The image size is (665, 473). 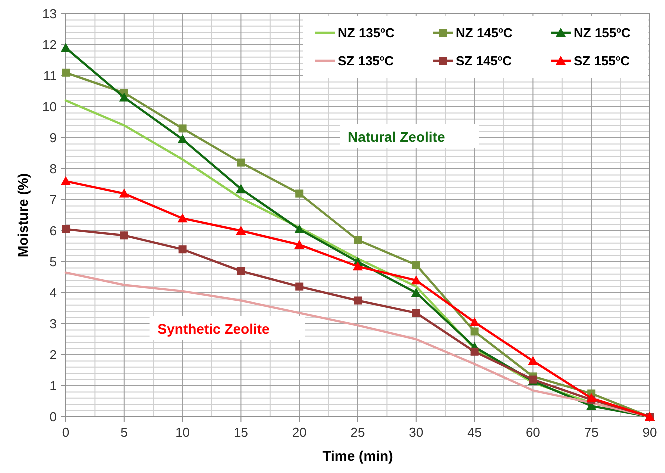 What do you see at coordinates (66, 432) in the screenshot?
I see `x-tick-label: 0` at bounding box center [66, 432].